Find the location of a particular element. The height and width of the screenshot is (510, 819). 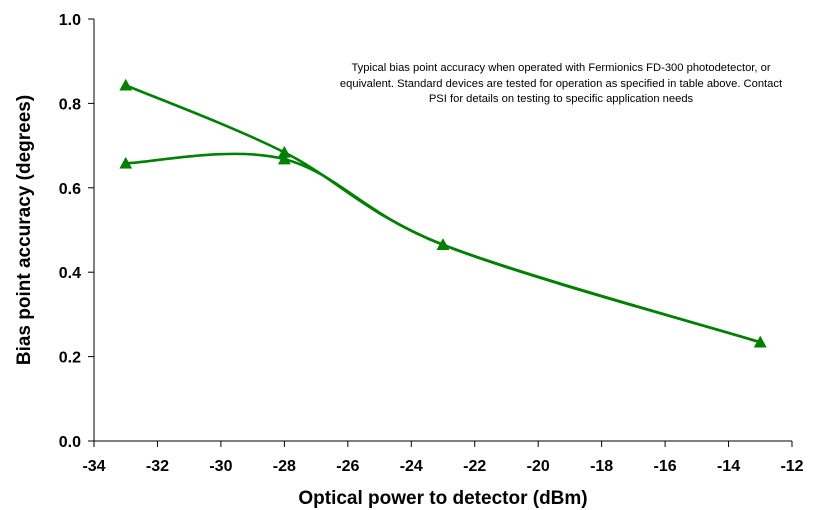

x-tick-label: -20 is located at coordinates (538, 466).